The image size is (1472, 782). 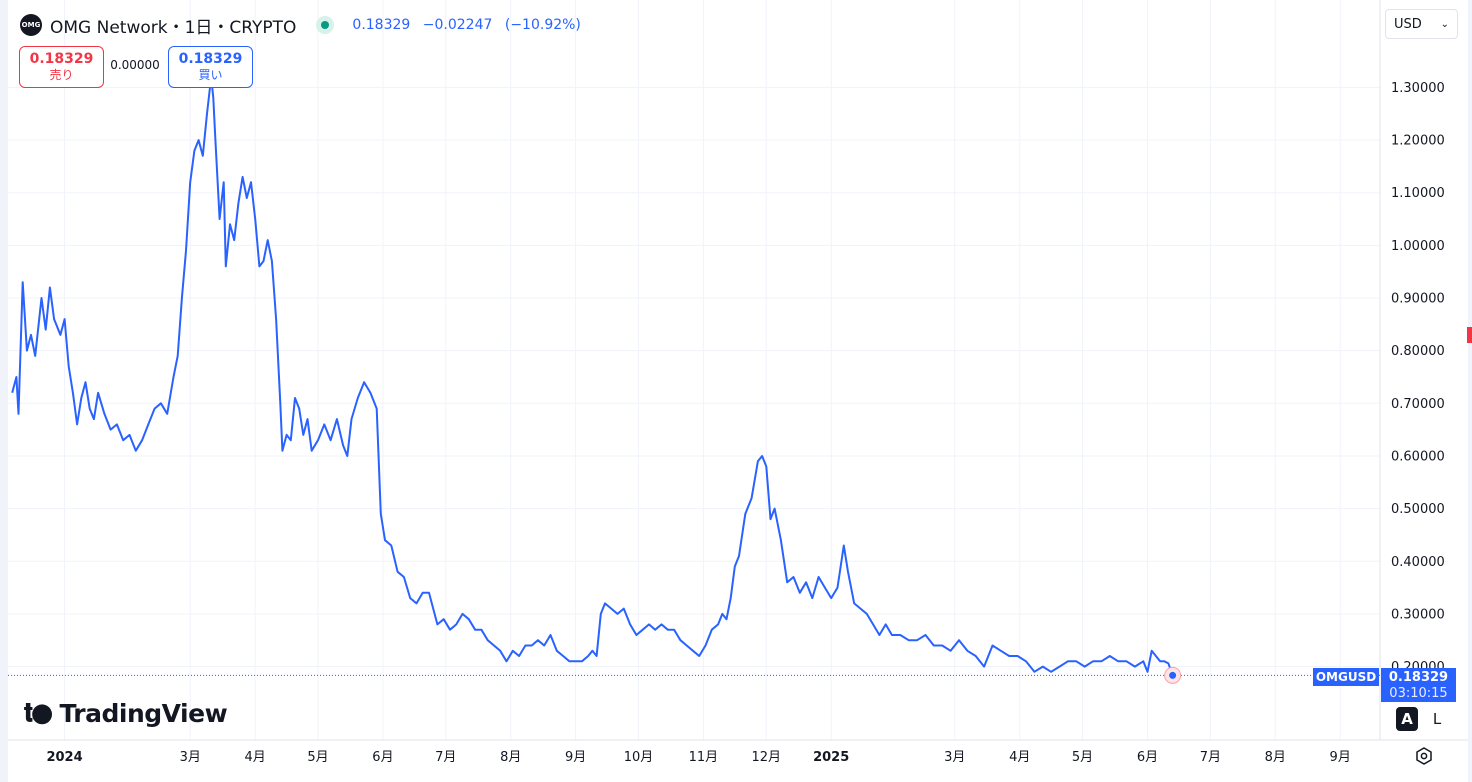 I want to click on last-point-marker, so click(x=1173, y=675).